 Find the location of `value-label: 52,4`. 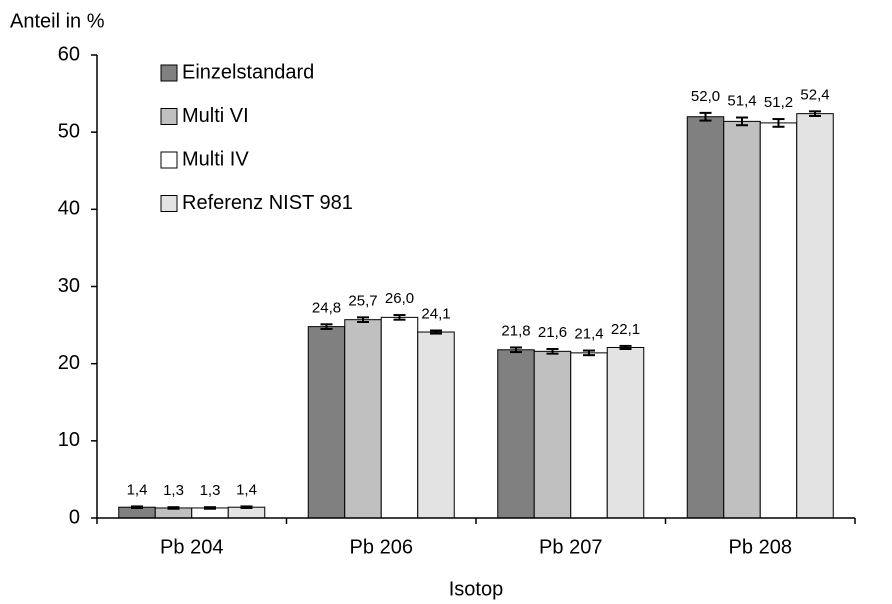

value-label: 52,4 is located at coordinates (814, 94).